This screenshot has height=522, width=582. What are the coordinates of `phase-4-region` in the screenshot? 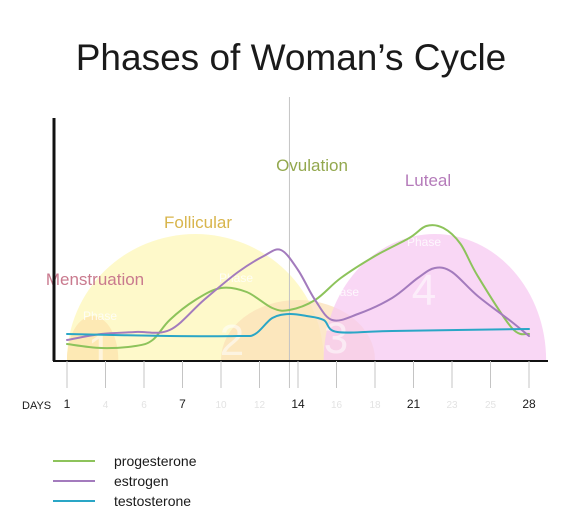 It's located at (435, 297).